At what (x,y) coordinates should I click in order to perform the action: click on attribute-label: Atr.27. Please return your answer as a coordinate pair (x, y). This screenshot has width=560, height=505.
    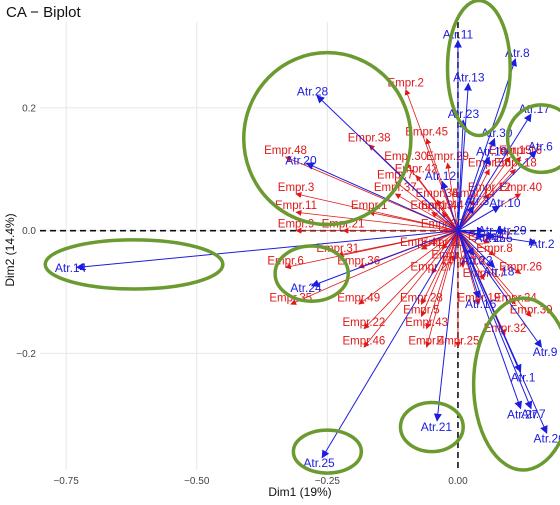
    Looking at the image, I should click on (523, 414).